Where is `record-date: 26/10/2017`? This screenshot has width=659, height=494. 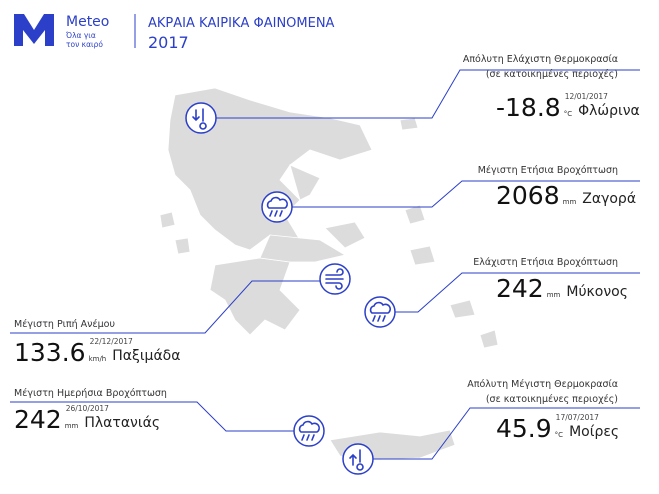 record-date: 26/10/2017 is located at coordinates (87, 408).